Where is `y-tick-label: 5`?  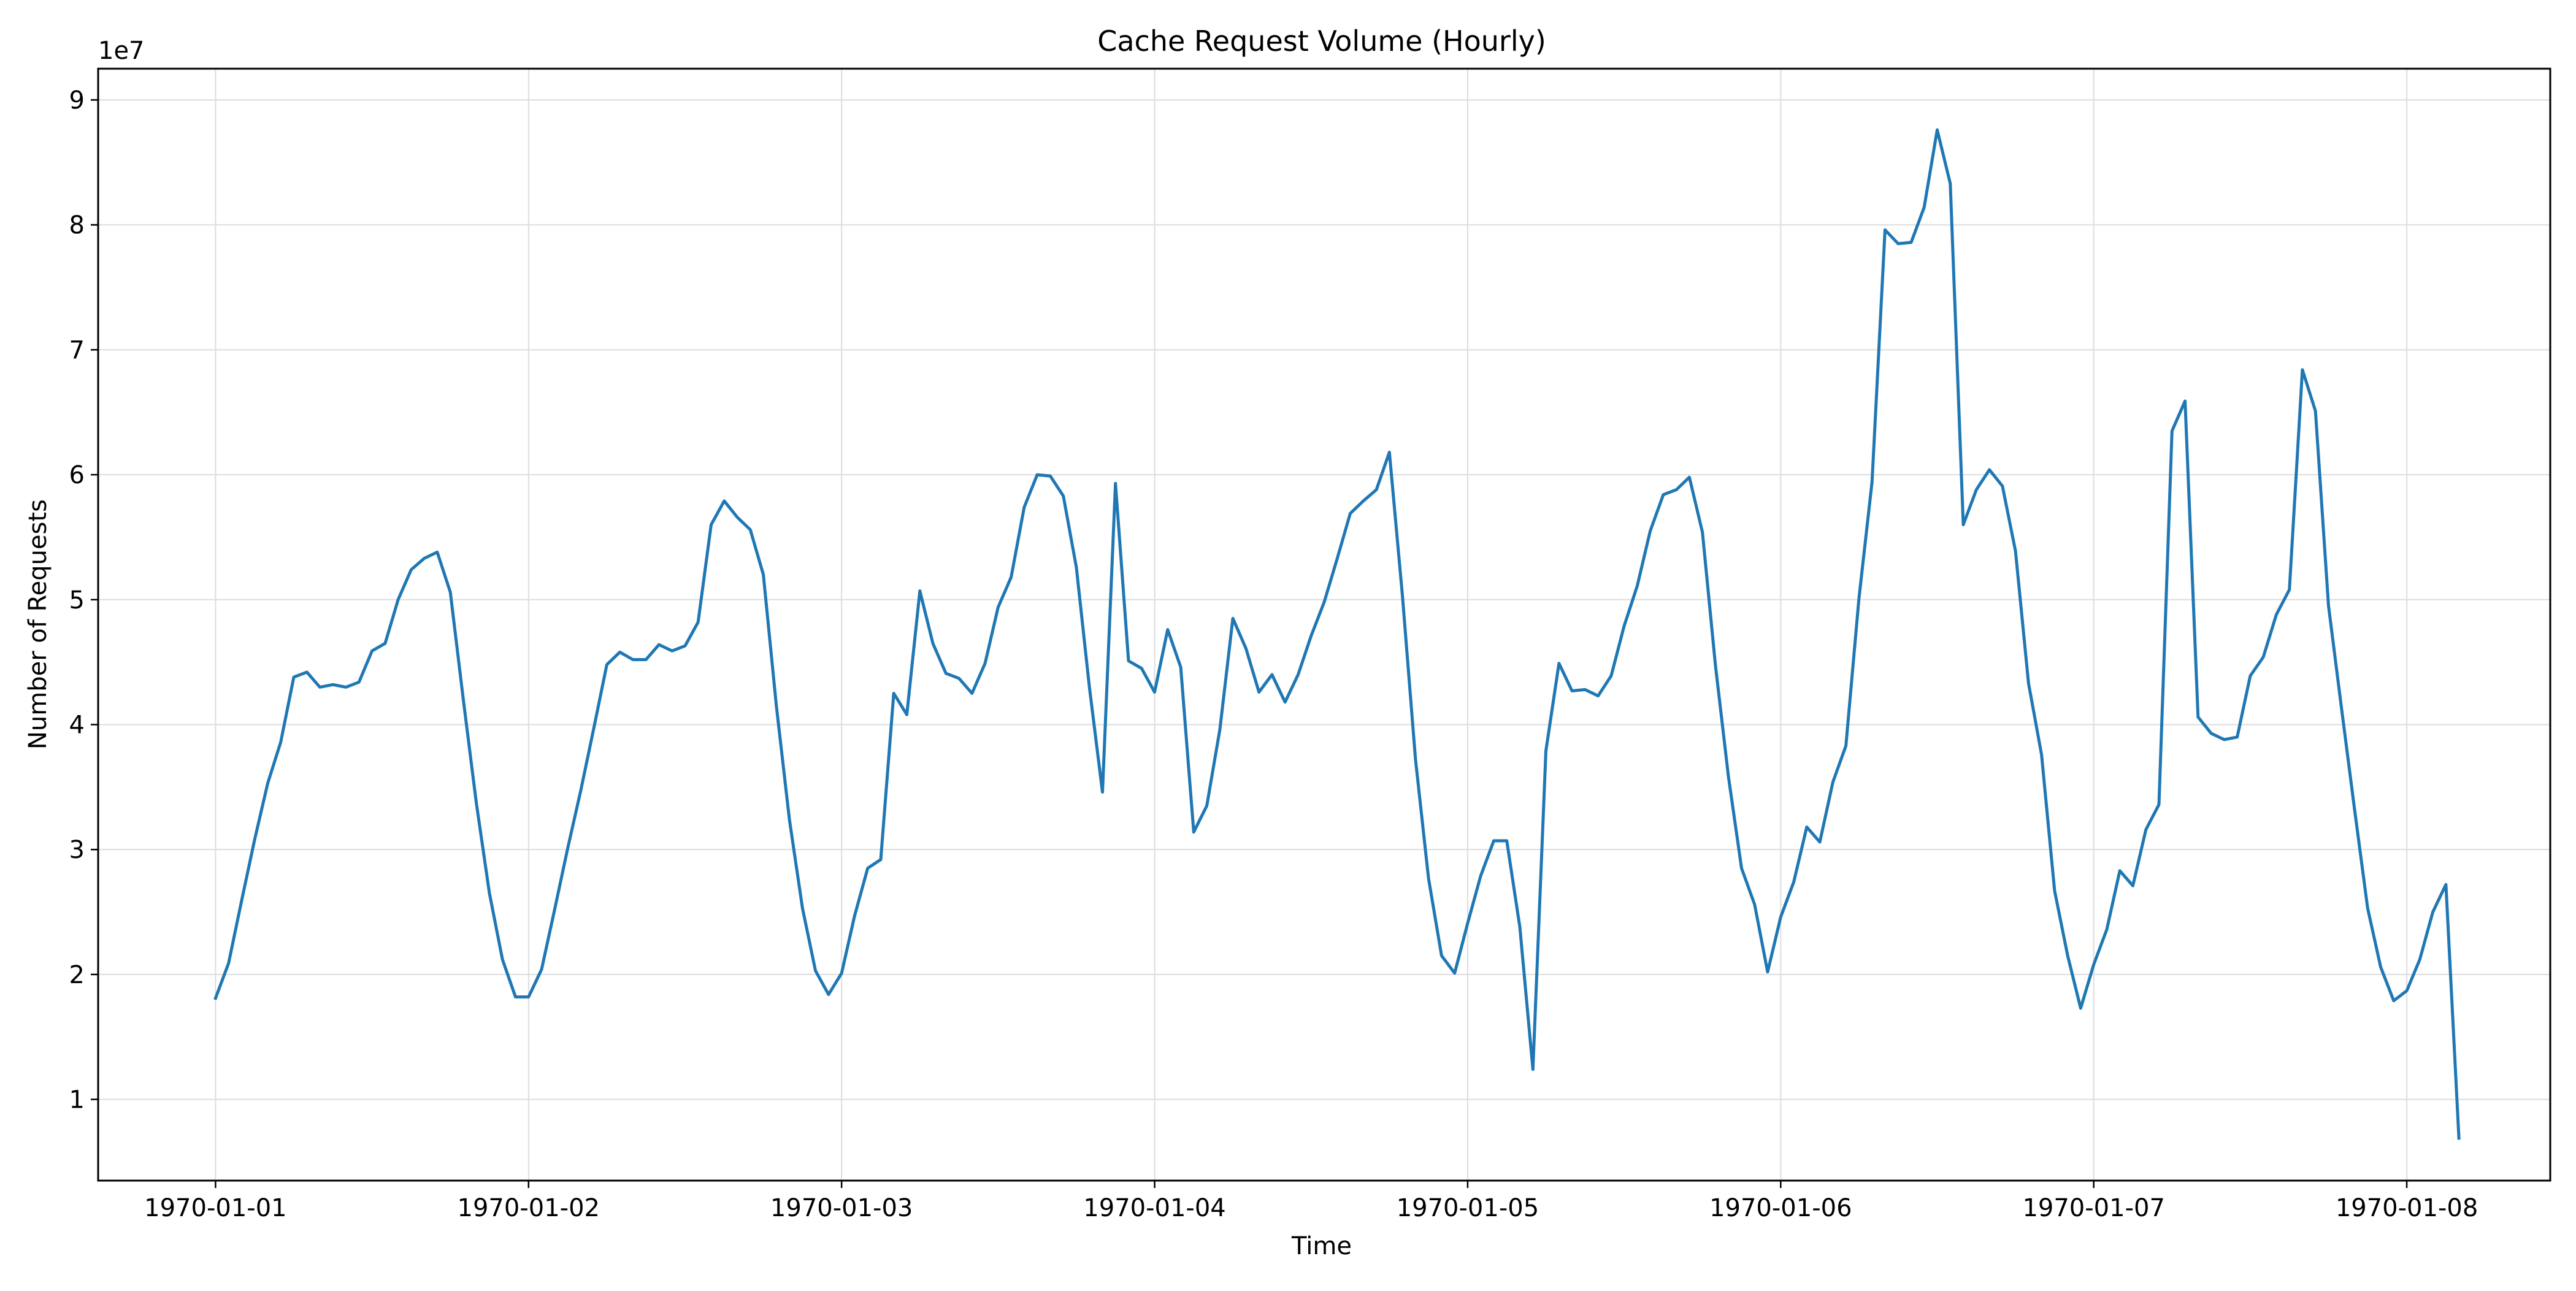 y-tick-label: 5 is located at coordinates (77, 600).